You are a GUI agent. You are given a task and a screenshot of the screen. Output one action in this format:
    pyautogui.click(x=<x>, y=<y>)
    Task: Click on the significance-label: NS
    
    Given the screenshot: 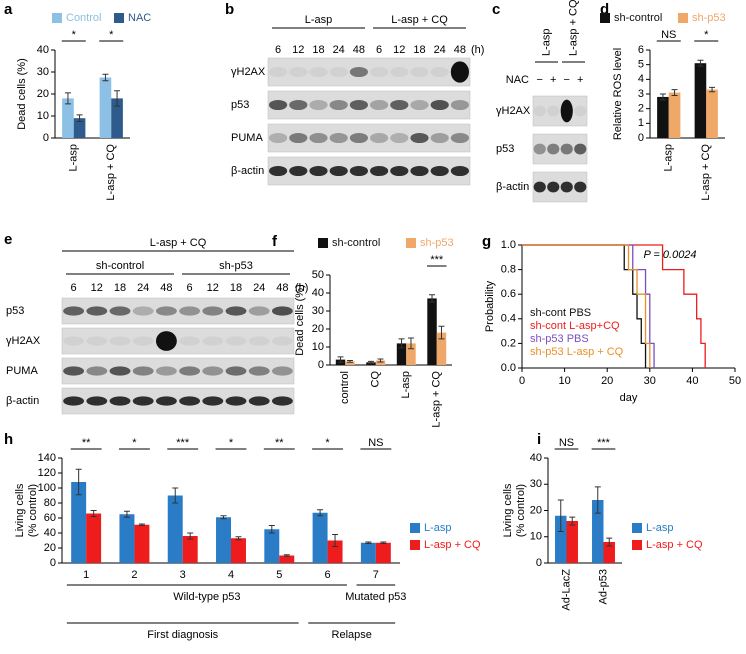 What is the action you would take?
    pyautogui.click(x=566, y=443)
    